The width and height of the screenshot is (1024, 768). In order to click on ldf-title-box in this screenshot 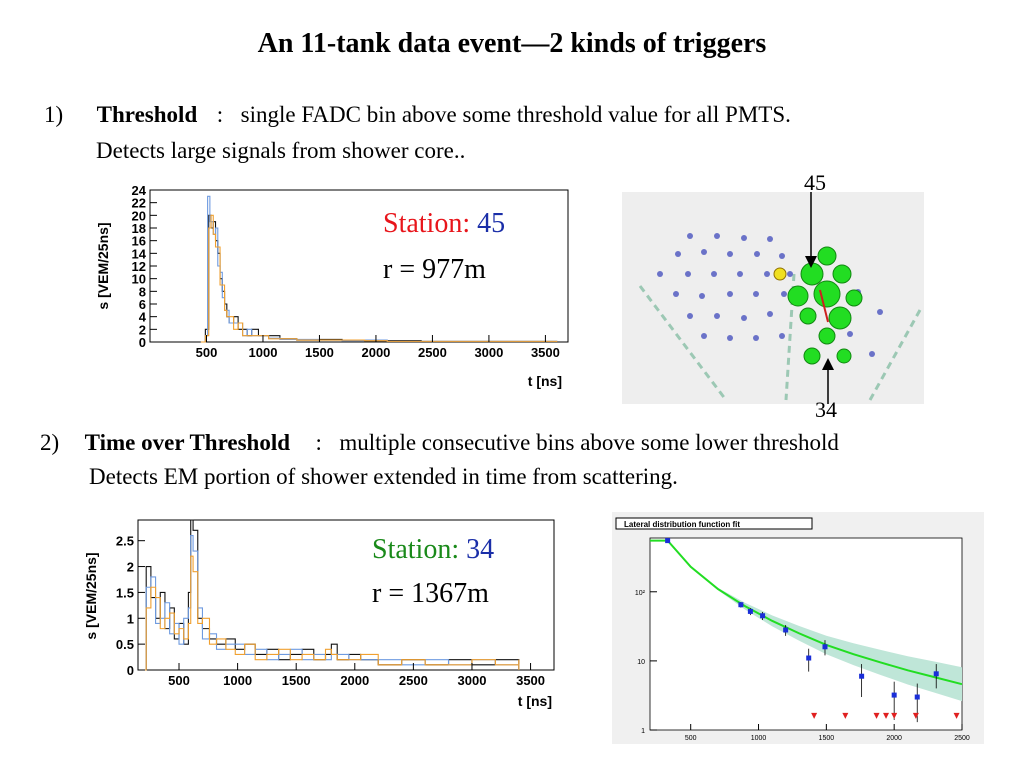, I will do `click(714, 523)`.